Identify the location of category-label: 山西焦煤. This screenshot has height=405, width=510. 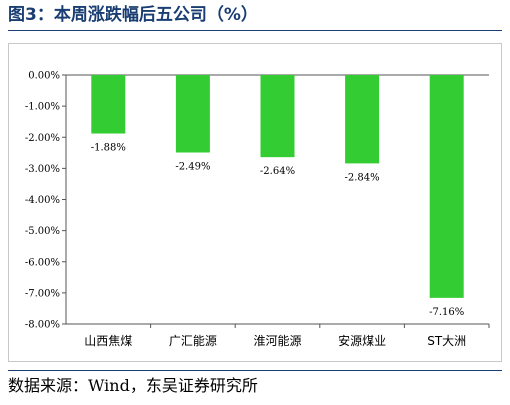
(108, 341).